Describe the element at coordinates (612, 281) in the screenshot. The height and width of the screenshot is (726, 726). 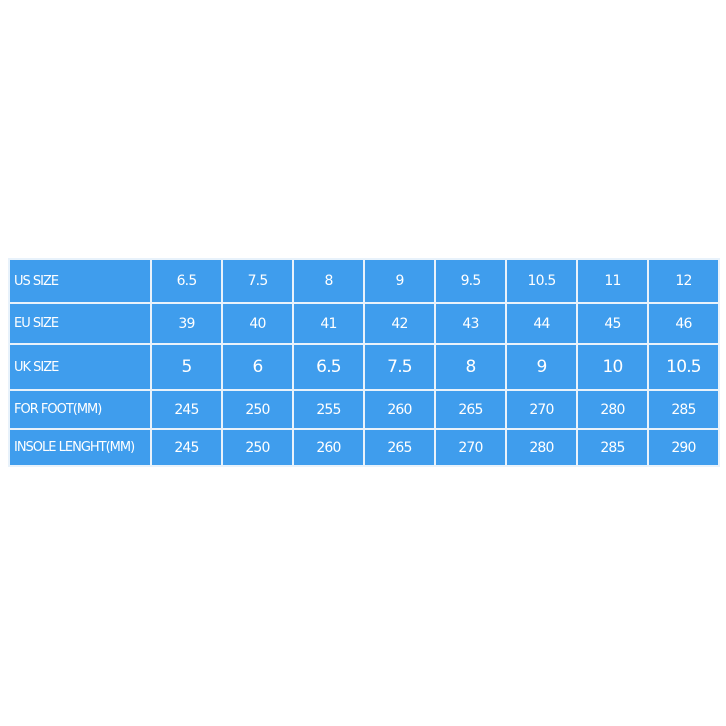
I see `table-cell: 11` at that location.